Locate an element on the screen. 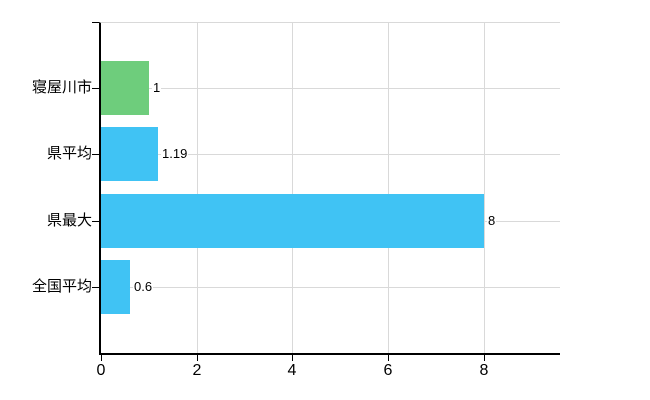 The image size is (650, 400). category-label: 全国平均 is located at coordinates (61, 286).